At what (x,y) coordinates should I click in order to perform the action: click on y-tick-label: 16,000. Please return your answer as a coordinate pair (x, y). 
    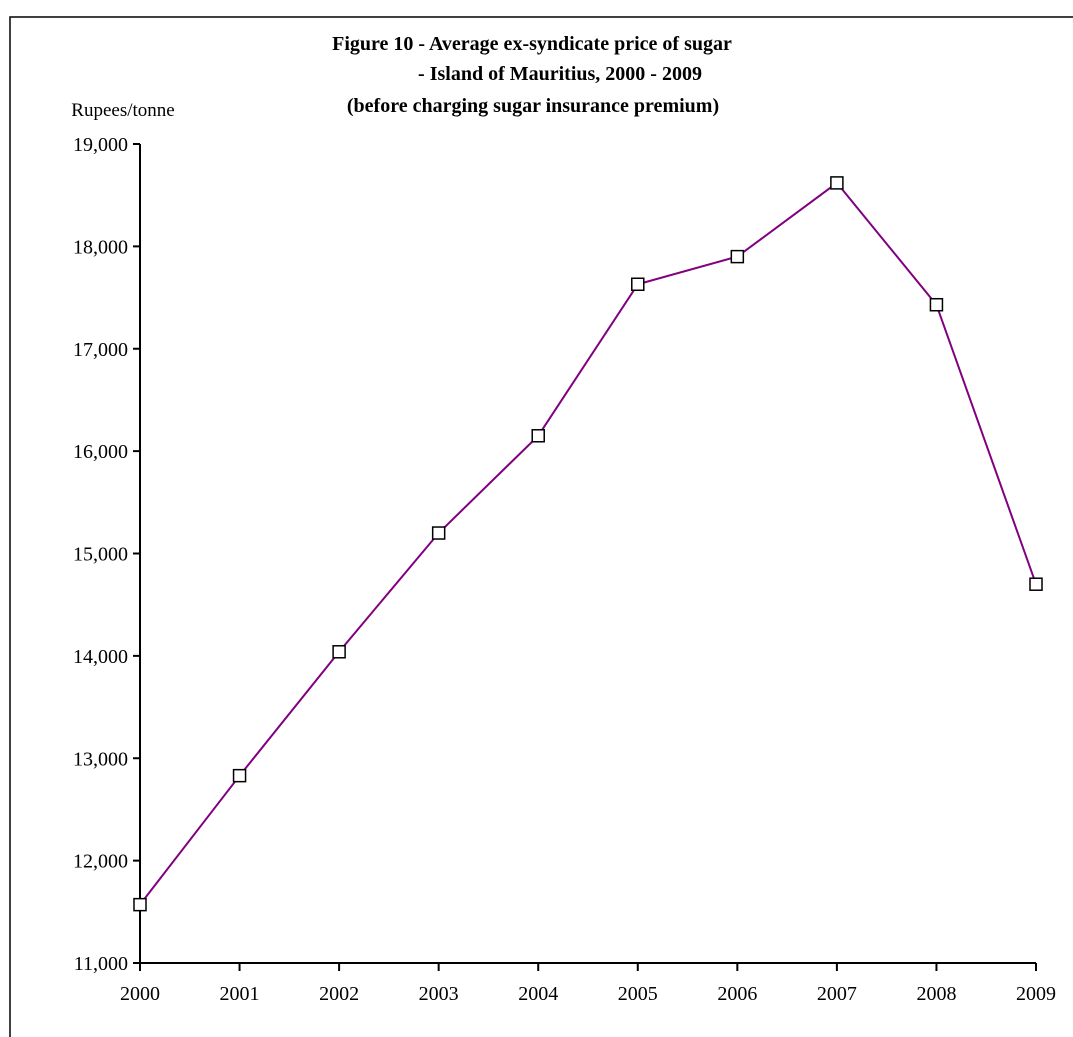
    Looking at the image, I should click on (100, 452).